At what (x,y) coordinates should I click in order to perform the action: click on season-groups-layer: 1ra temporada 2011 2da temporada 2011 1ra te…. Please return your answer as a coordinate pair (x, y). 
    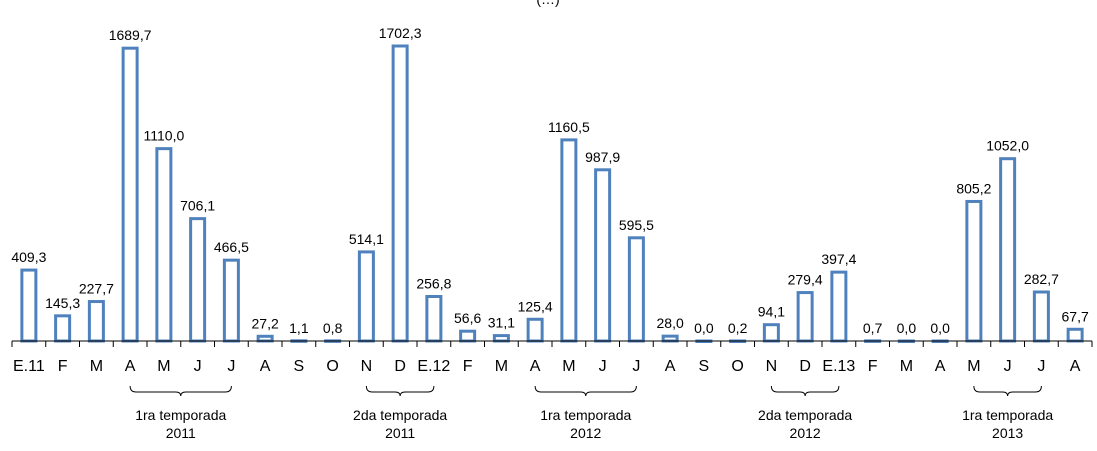
    Looking at the image, I should click on (591, 413).